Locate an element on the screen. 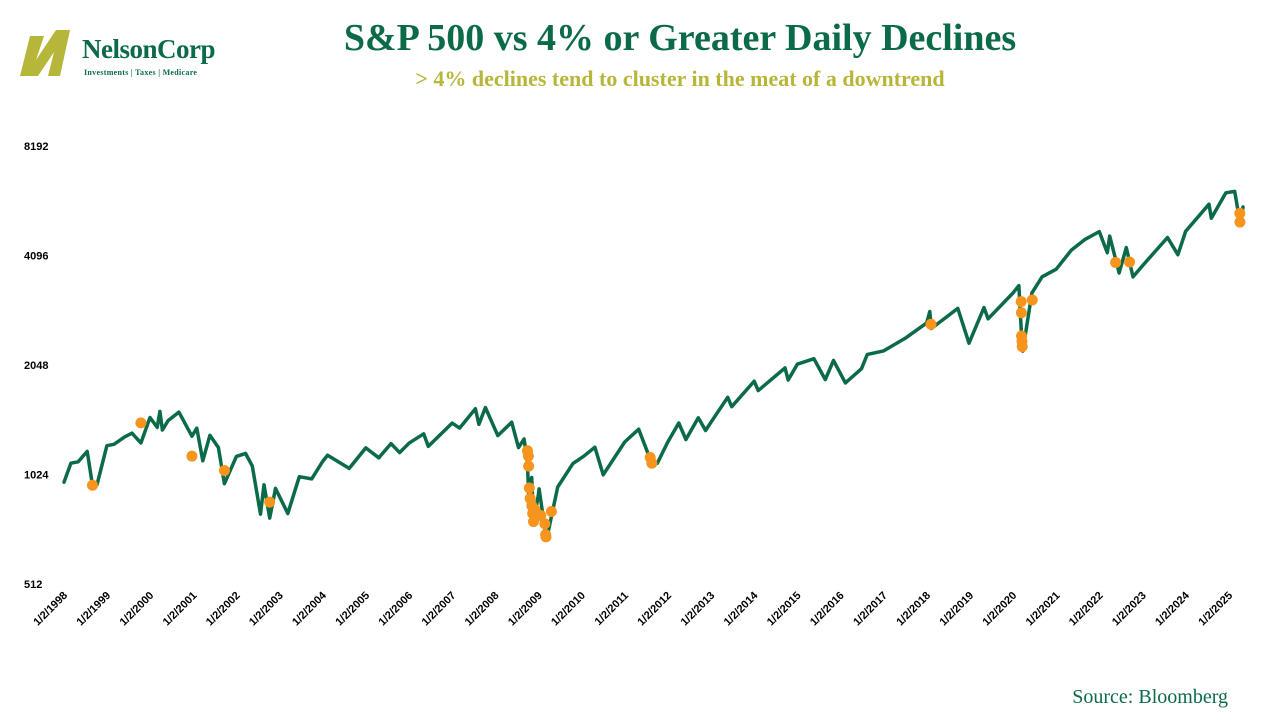  x-tick-label: 1/2/2020 is located at coordinates (1000, 609).